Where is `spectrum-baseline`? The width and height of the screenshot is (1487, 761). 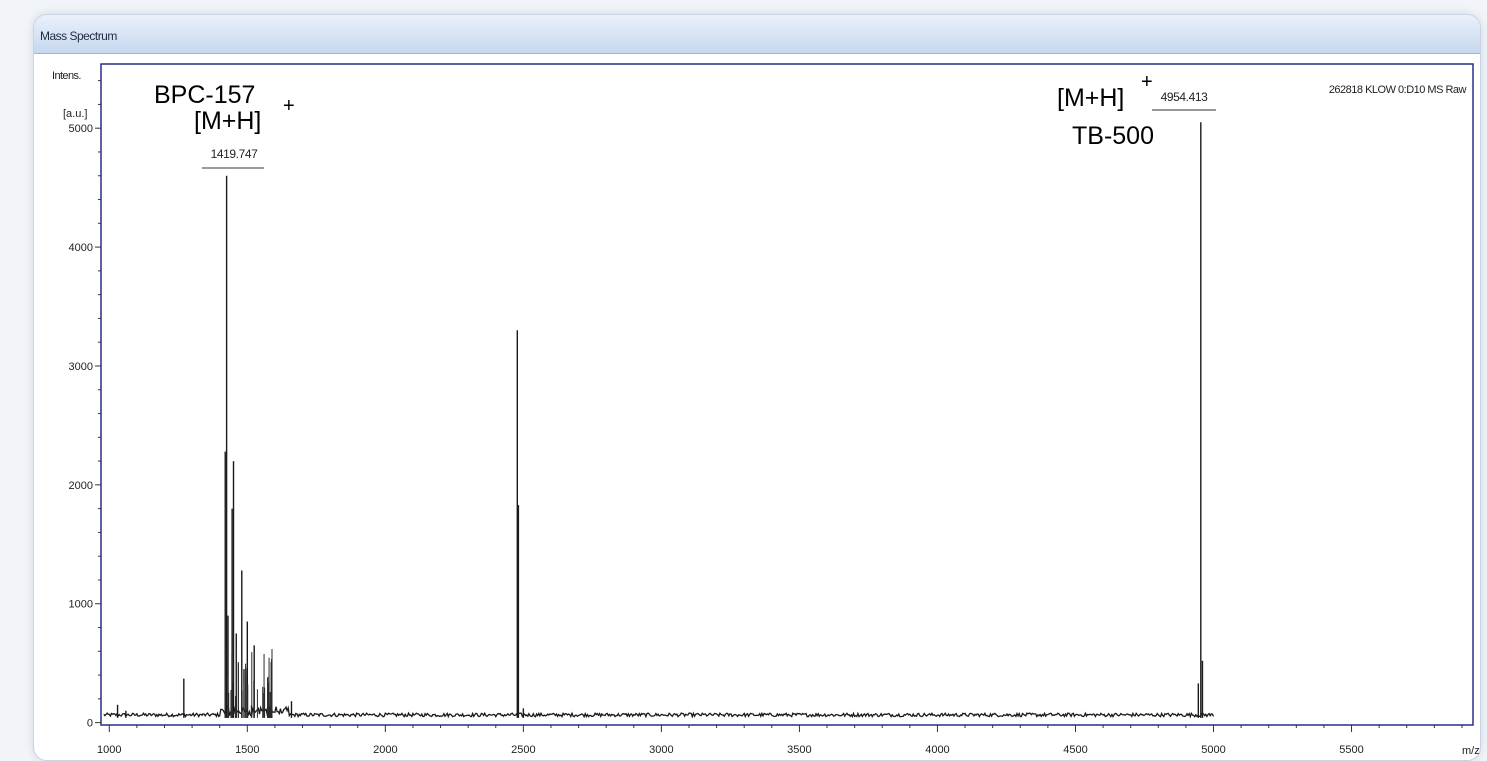
spectrum-baseline is located at coordinates (659, 712).